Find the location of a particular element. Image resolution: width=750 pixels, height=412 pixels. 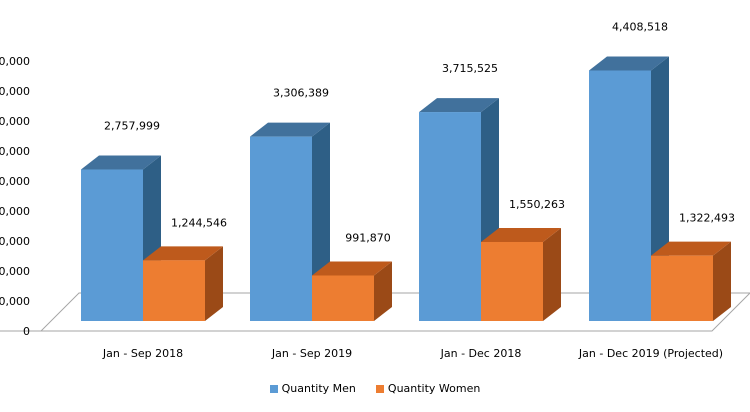

x-category-label: Jan - Dec 2018 is located at coordinates (481, 353).